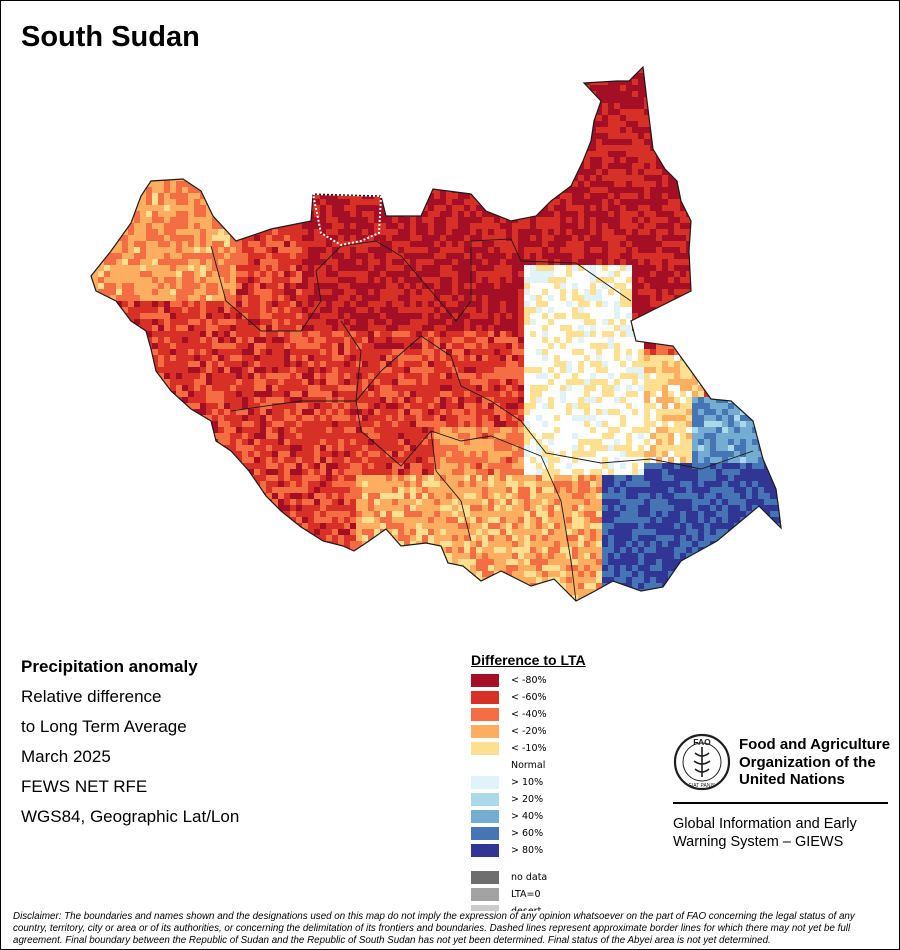  Describe the element at coordinates (566, 816) in the screenshot. I see `legend-class-row: > 40%` at that location.